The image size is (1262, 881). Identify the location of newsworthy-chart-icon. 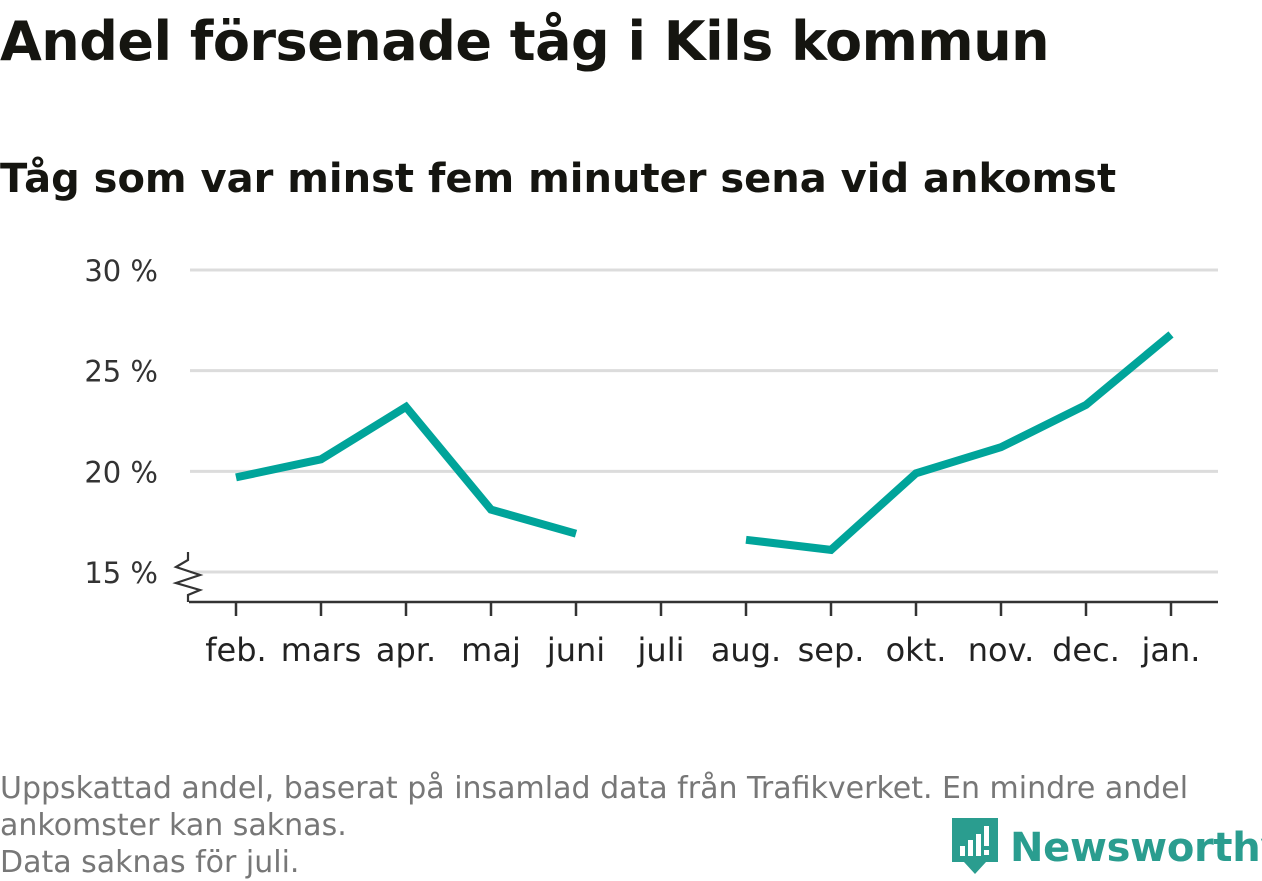
(975, 848).